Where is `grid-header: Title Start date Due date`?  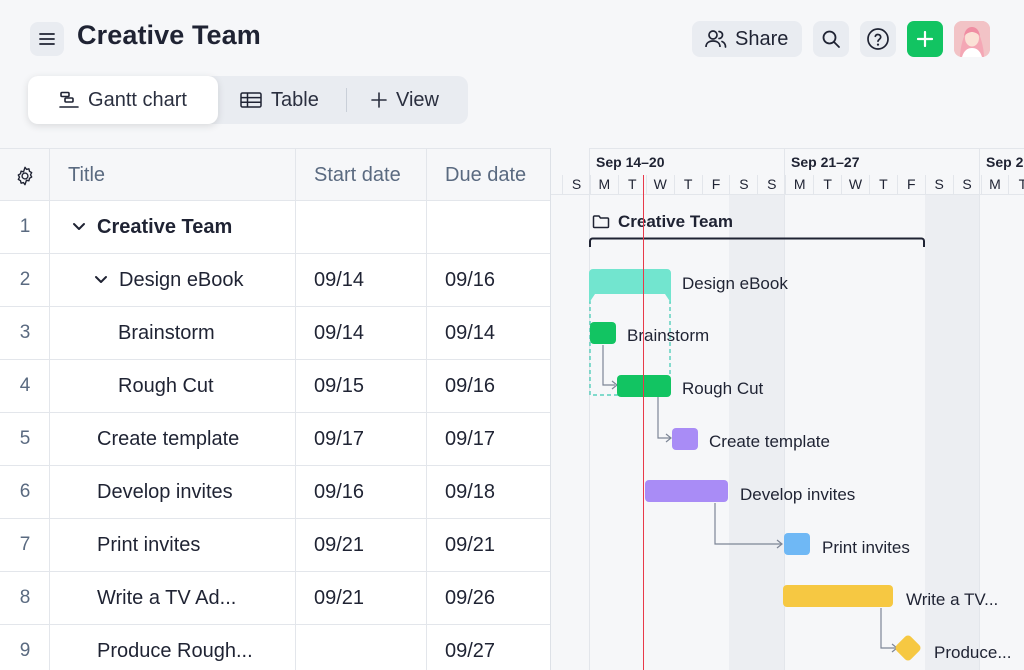 grid-header: Title Start date Due date is located at coordinates (275, 174).